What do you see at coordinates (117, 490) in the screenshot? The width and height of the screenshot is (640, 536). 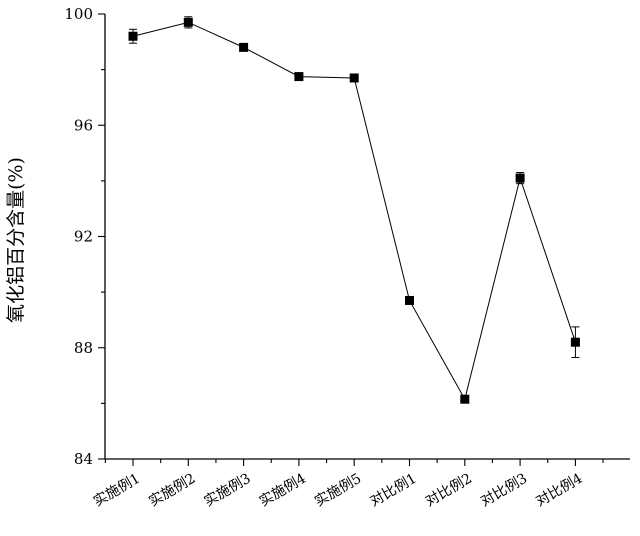 I see `x-tick-label: 实施例1` at bounding box center [117, 490].